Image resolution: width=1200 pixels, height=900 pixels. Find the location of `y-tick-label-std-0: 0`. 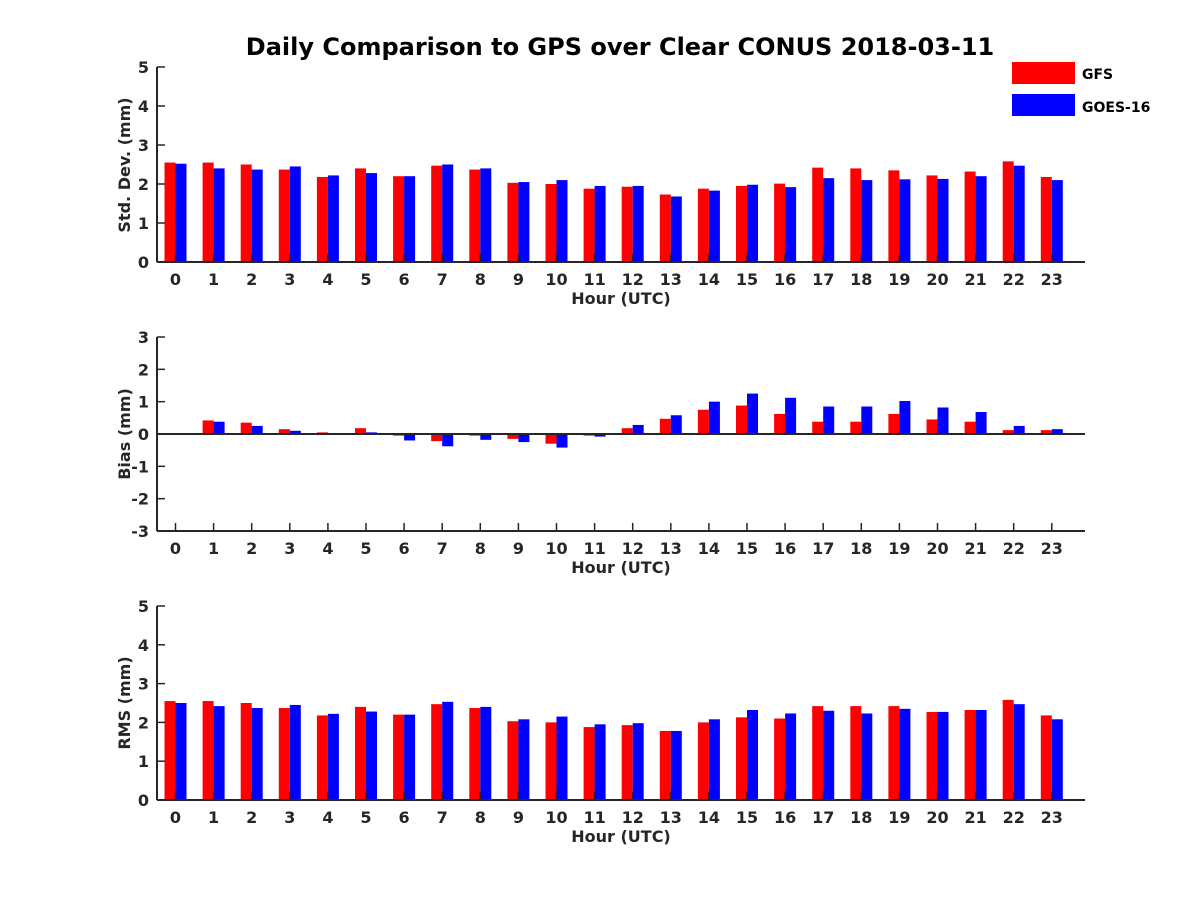

y-tick-label-std-0: 0 is located at coordinates (143, 262).